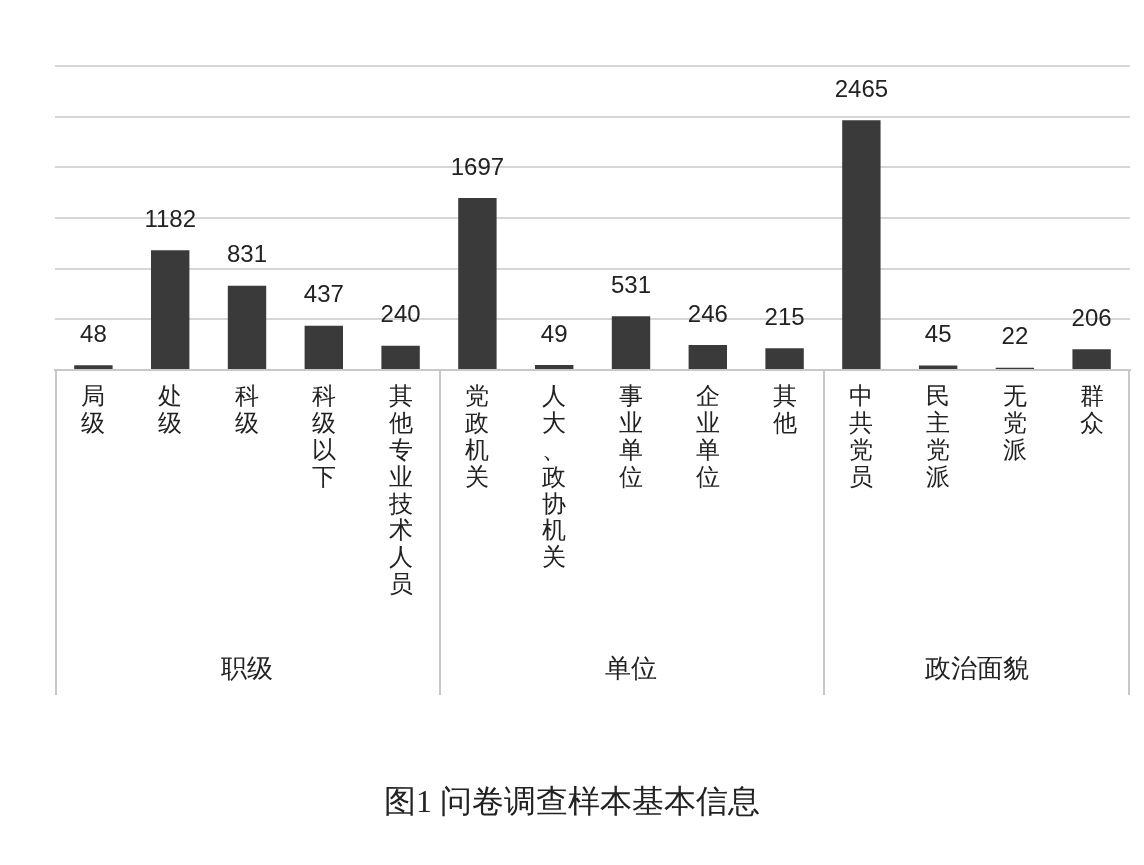 The height and width of the screenshot is (865, 1144). Describe the element at coordinates (707, 313) in the screenshot. I see `data-label: 246` at that location.